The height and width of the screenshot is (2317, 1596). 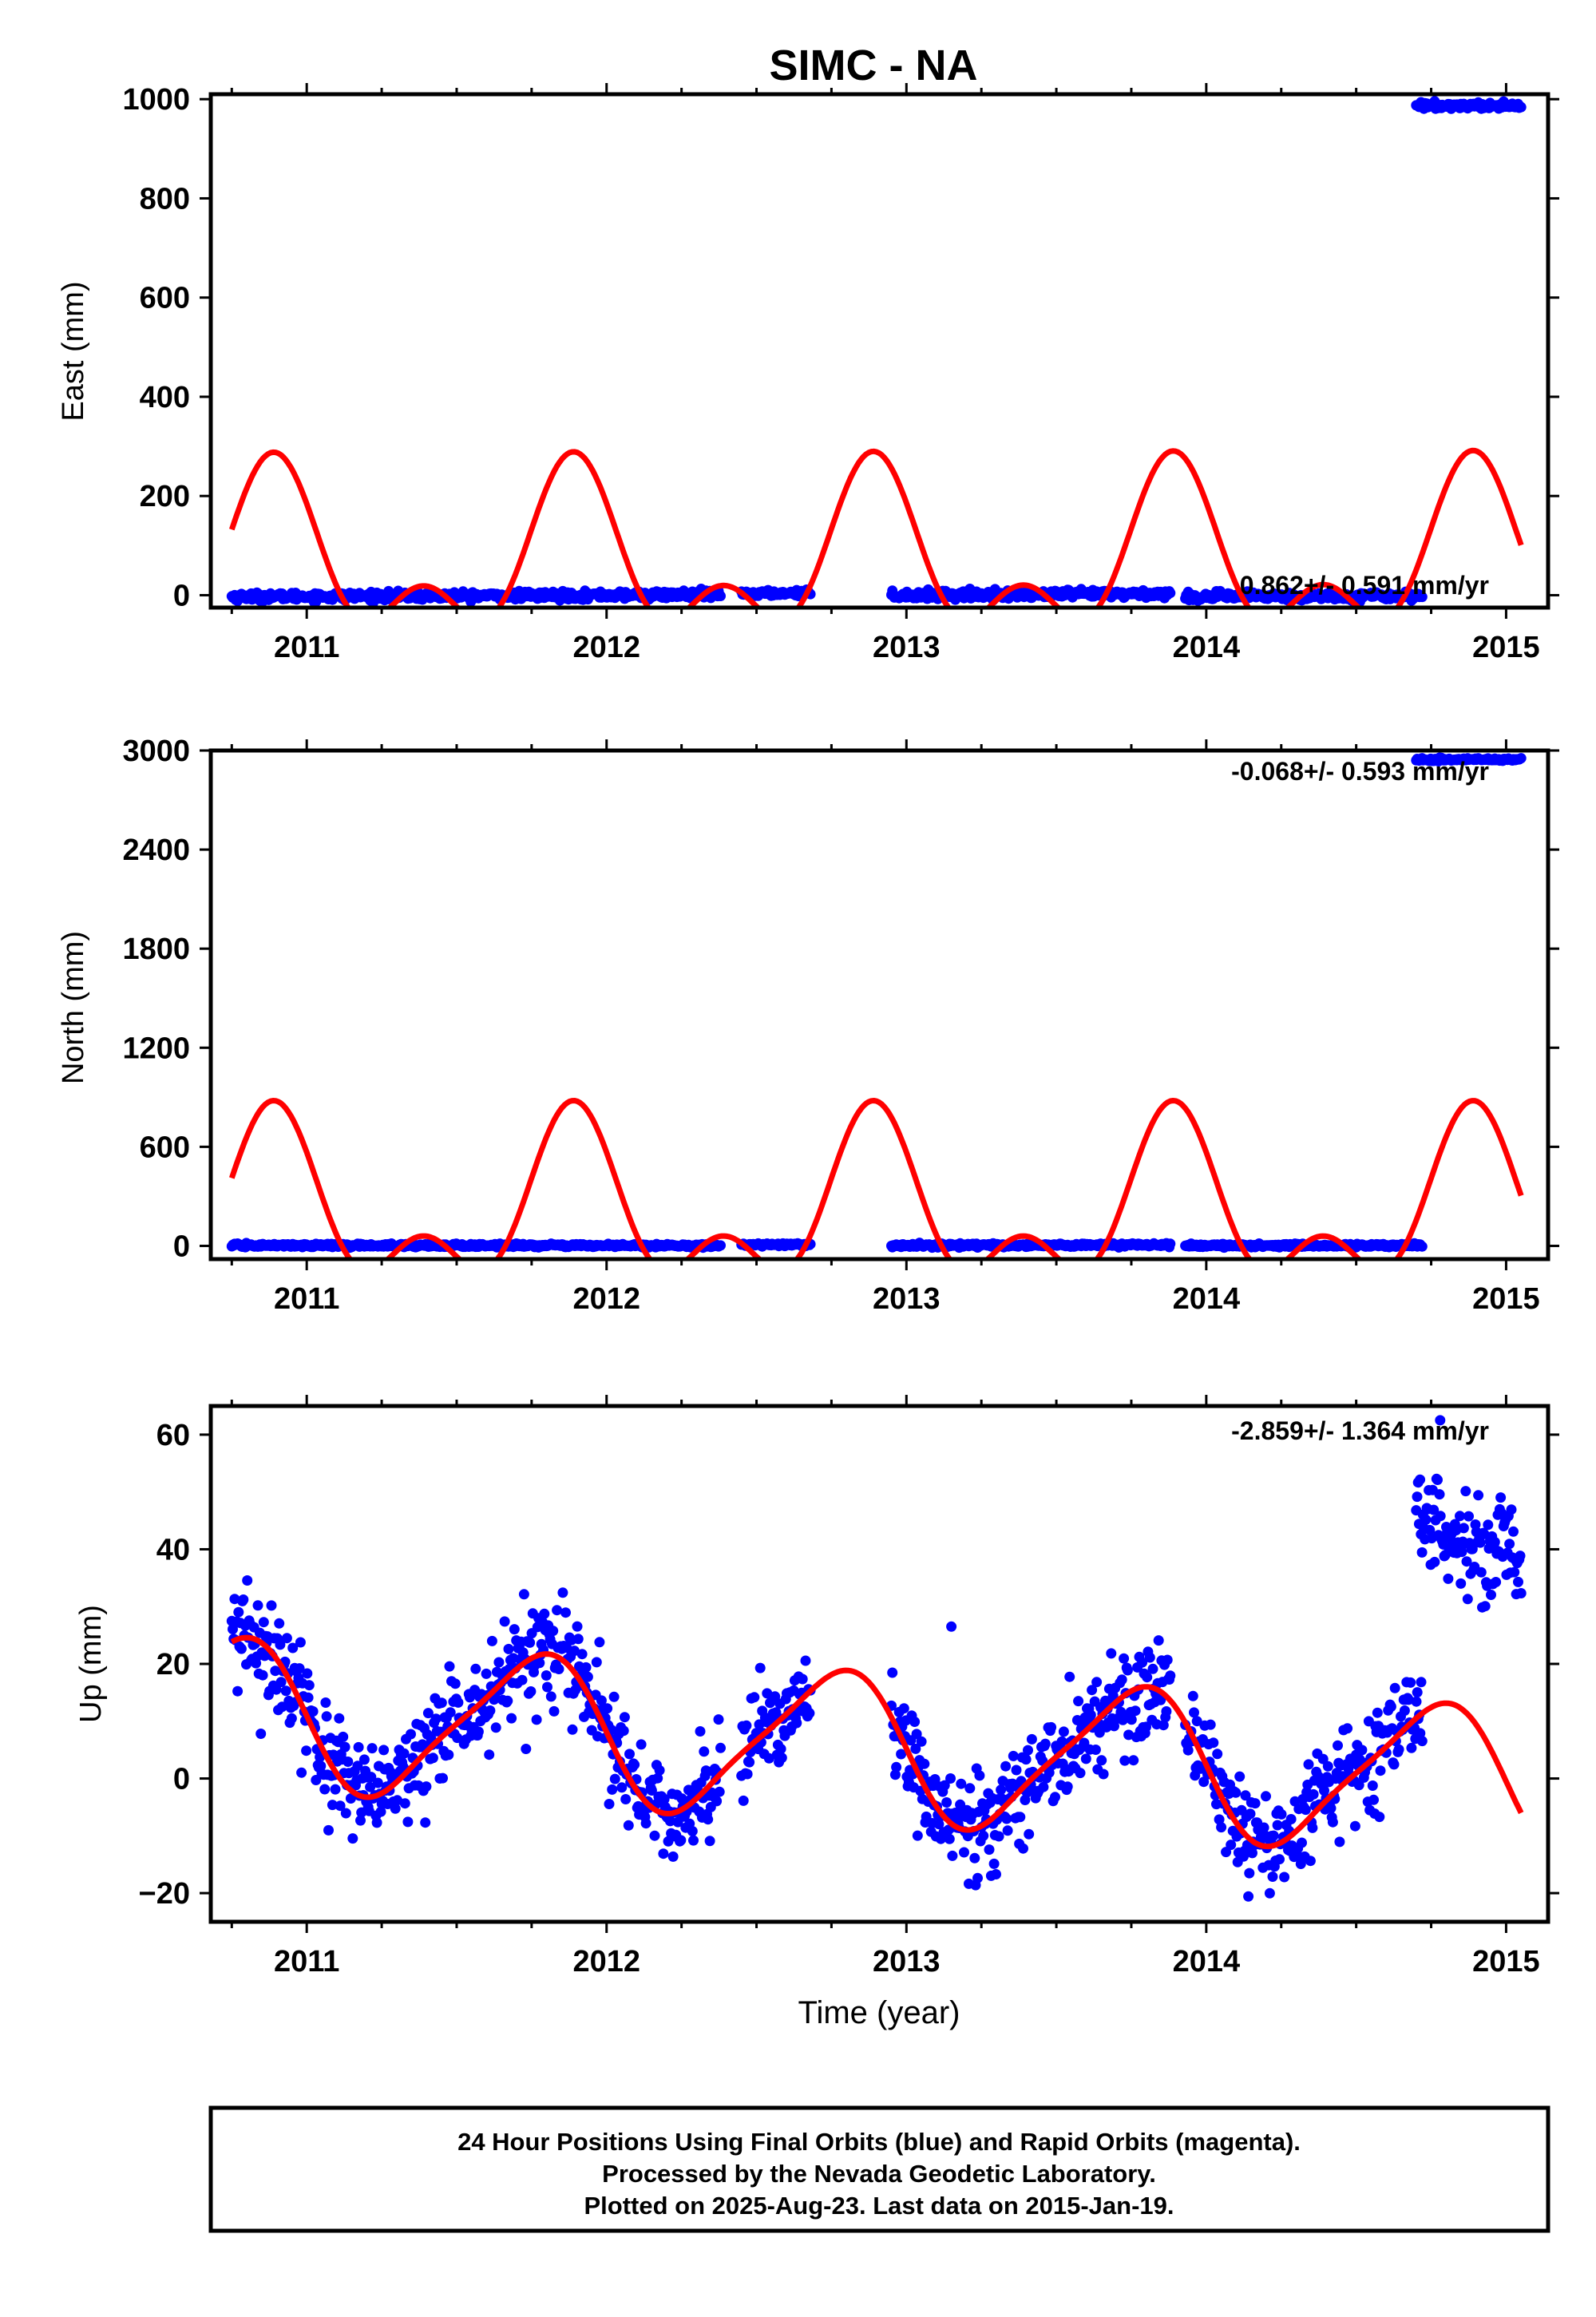 I want to click on east-y-tick-label: 800, so click(x=165, y=199).